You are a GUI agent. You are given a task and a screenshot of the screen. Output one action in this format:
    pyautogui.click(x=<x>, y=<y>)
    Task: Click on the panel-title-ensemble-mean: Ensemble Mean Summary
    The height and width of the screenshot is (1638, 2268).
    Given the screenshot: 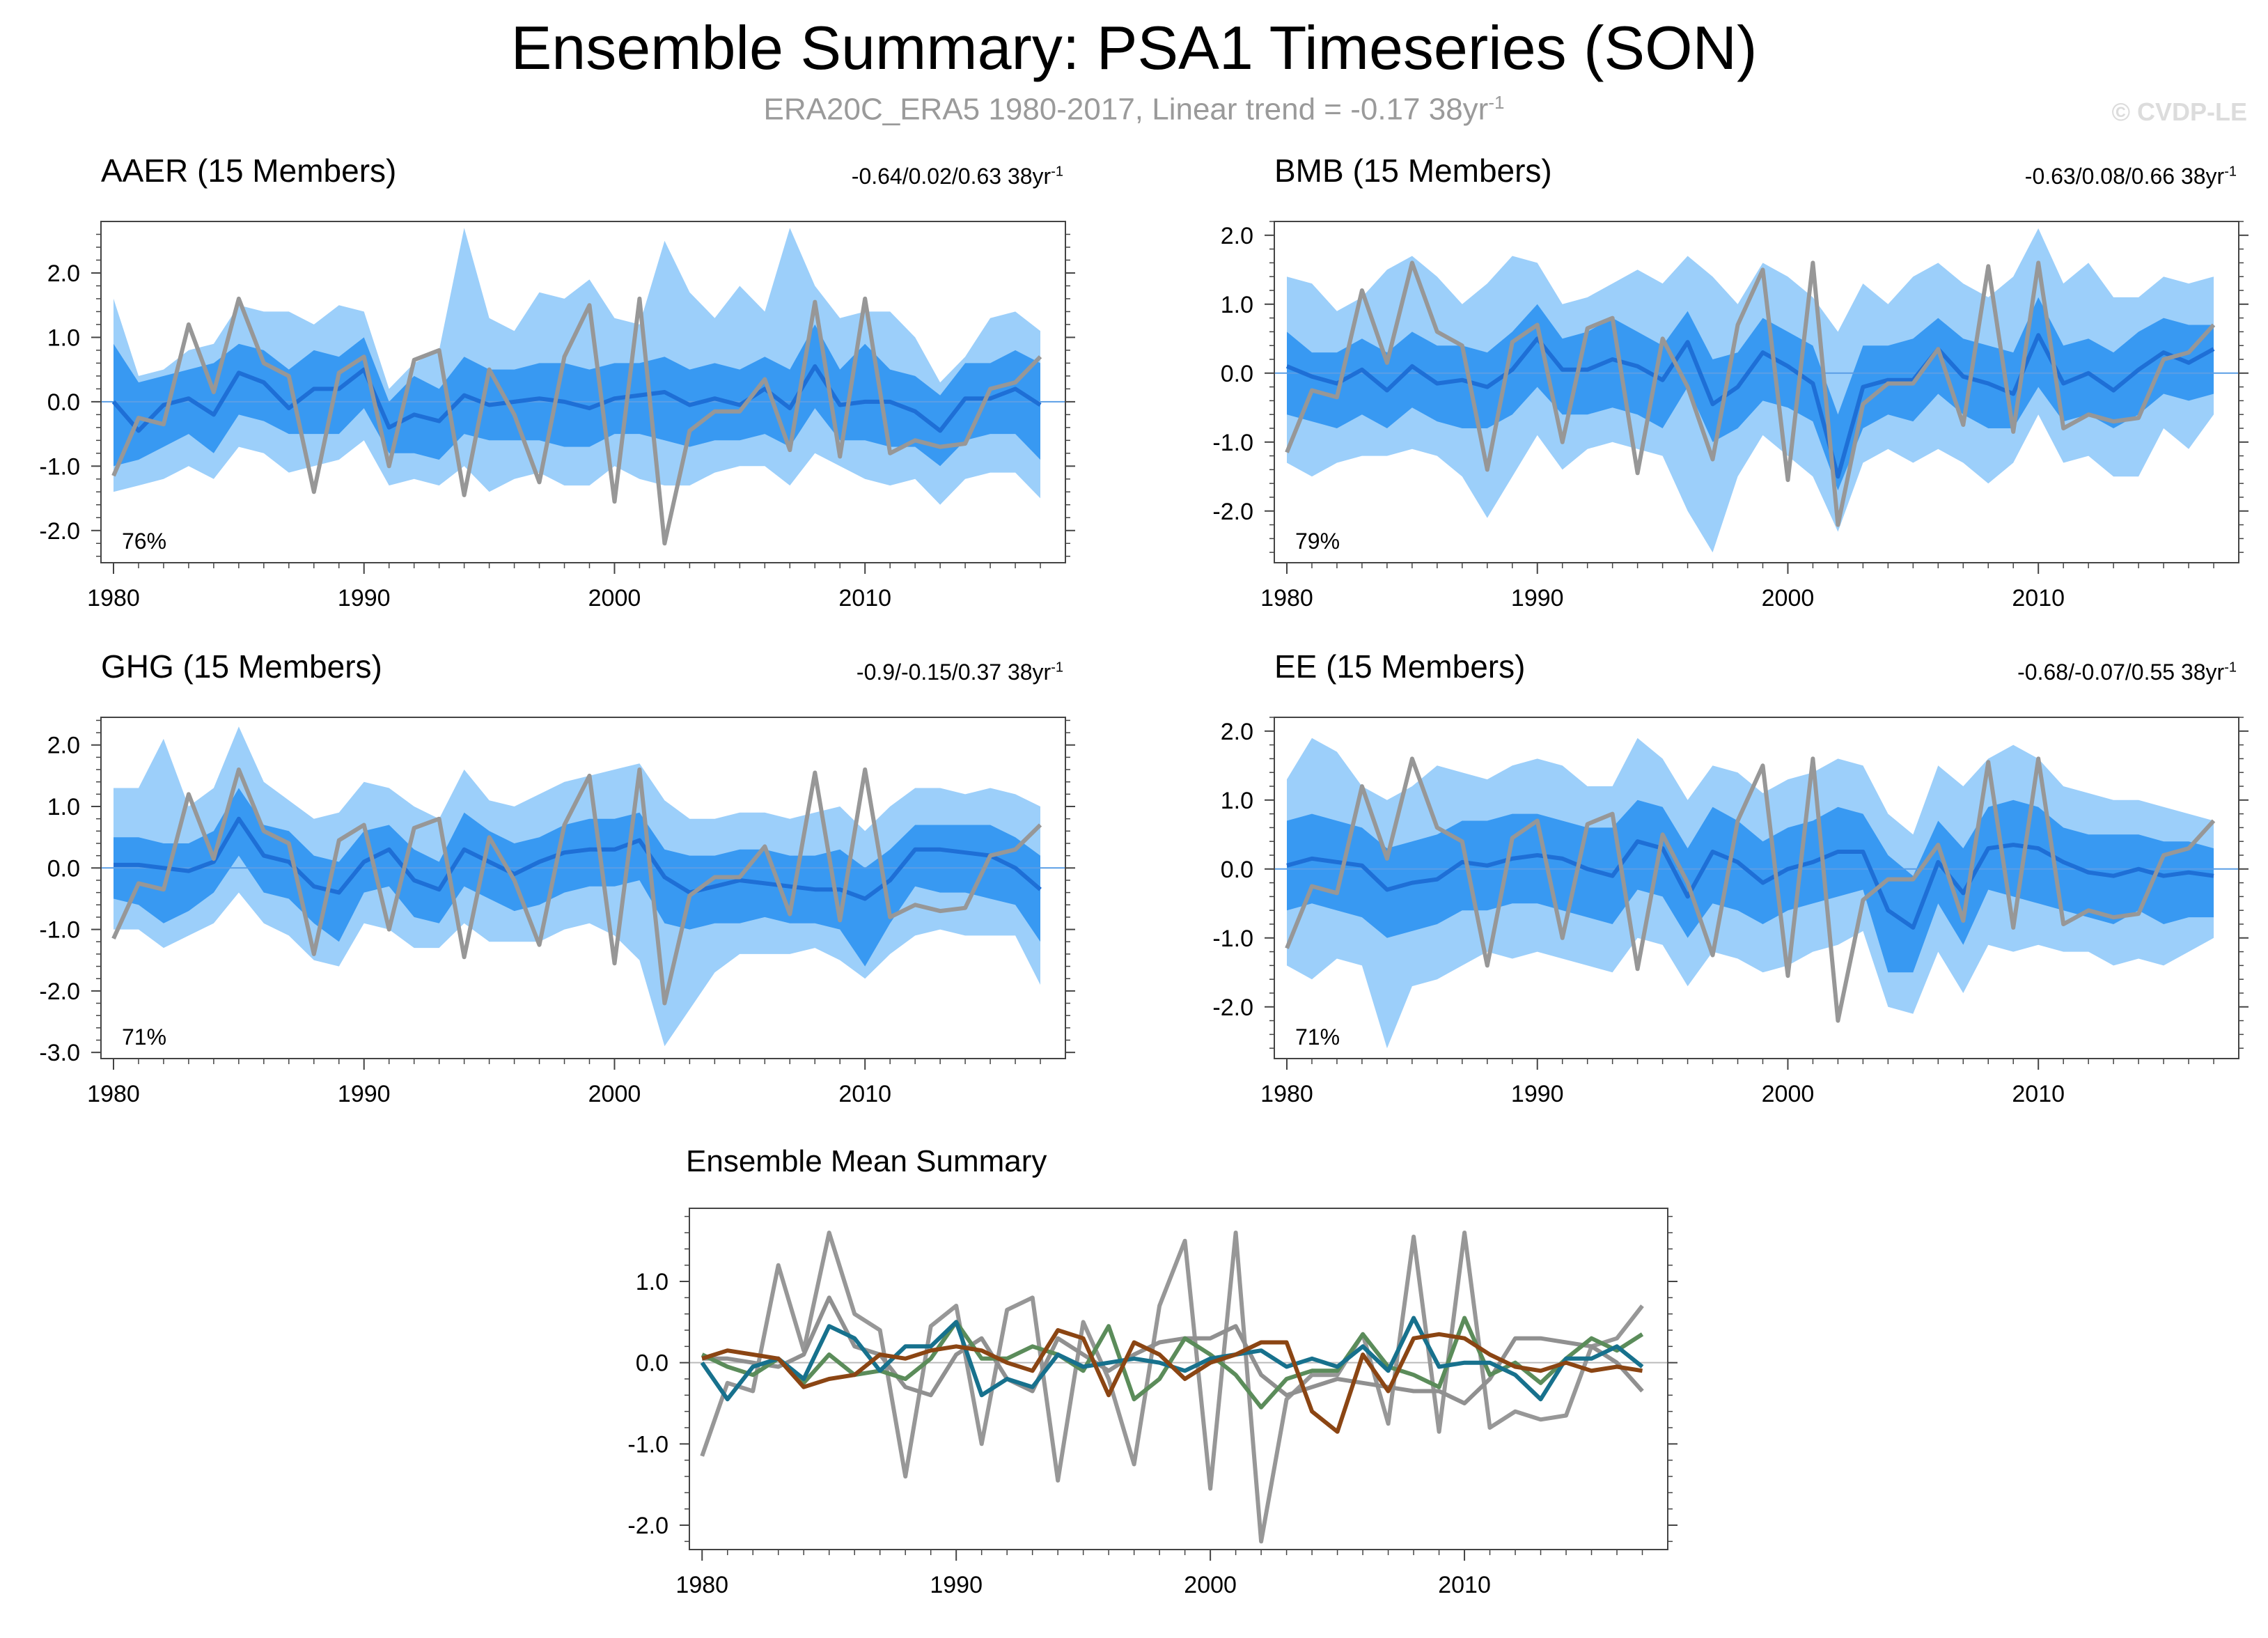 What is the action you would take?
    pyautogui.click(x=866, y=1161)
    